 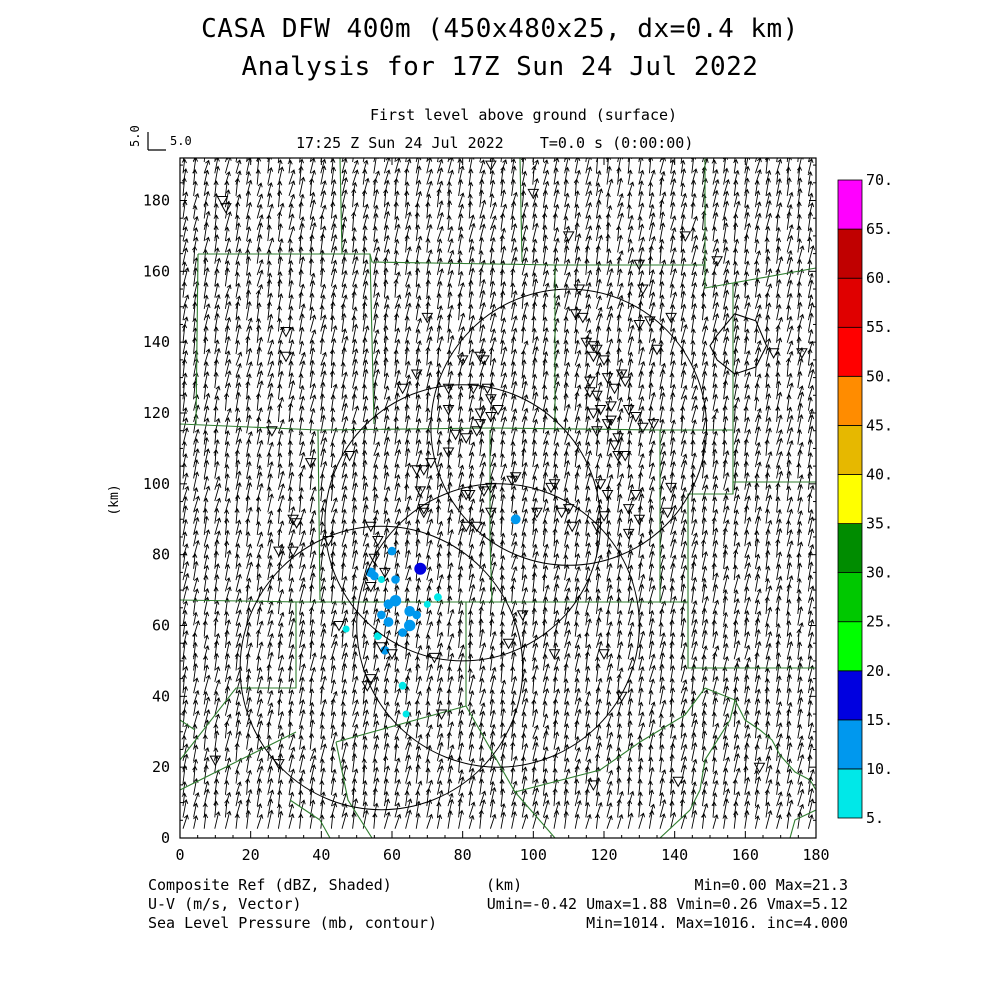 What do you see at coordinates (879, 376) in the screenshot?
I see `colorbar-label: 50.` at bounding box center [879, 376].